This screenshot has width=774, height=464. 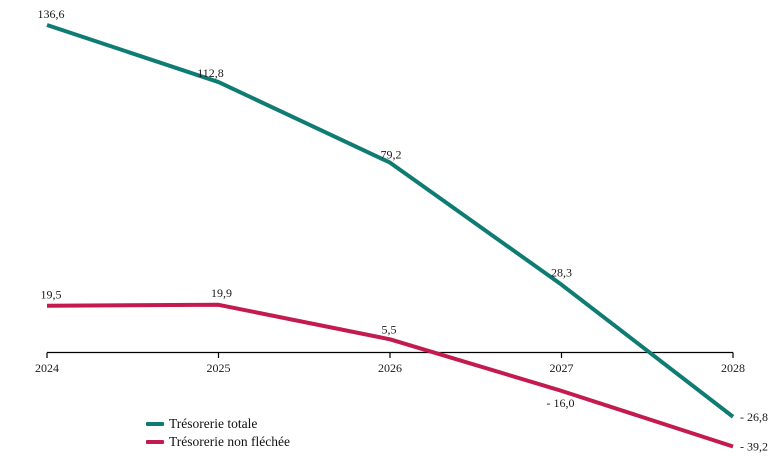 I want to click on data-label-tresorerie-totale: - 26,8, so click(x=754, y=417).